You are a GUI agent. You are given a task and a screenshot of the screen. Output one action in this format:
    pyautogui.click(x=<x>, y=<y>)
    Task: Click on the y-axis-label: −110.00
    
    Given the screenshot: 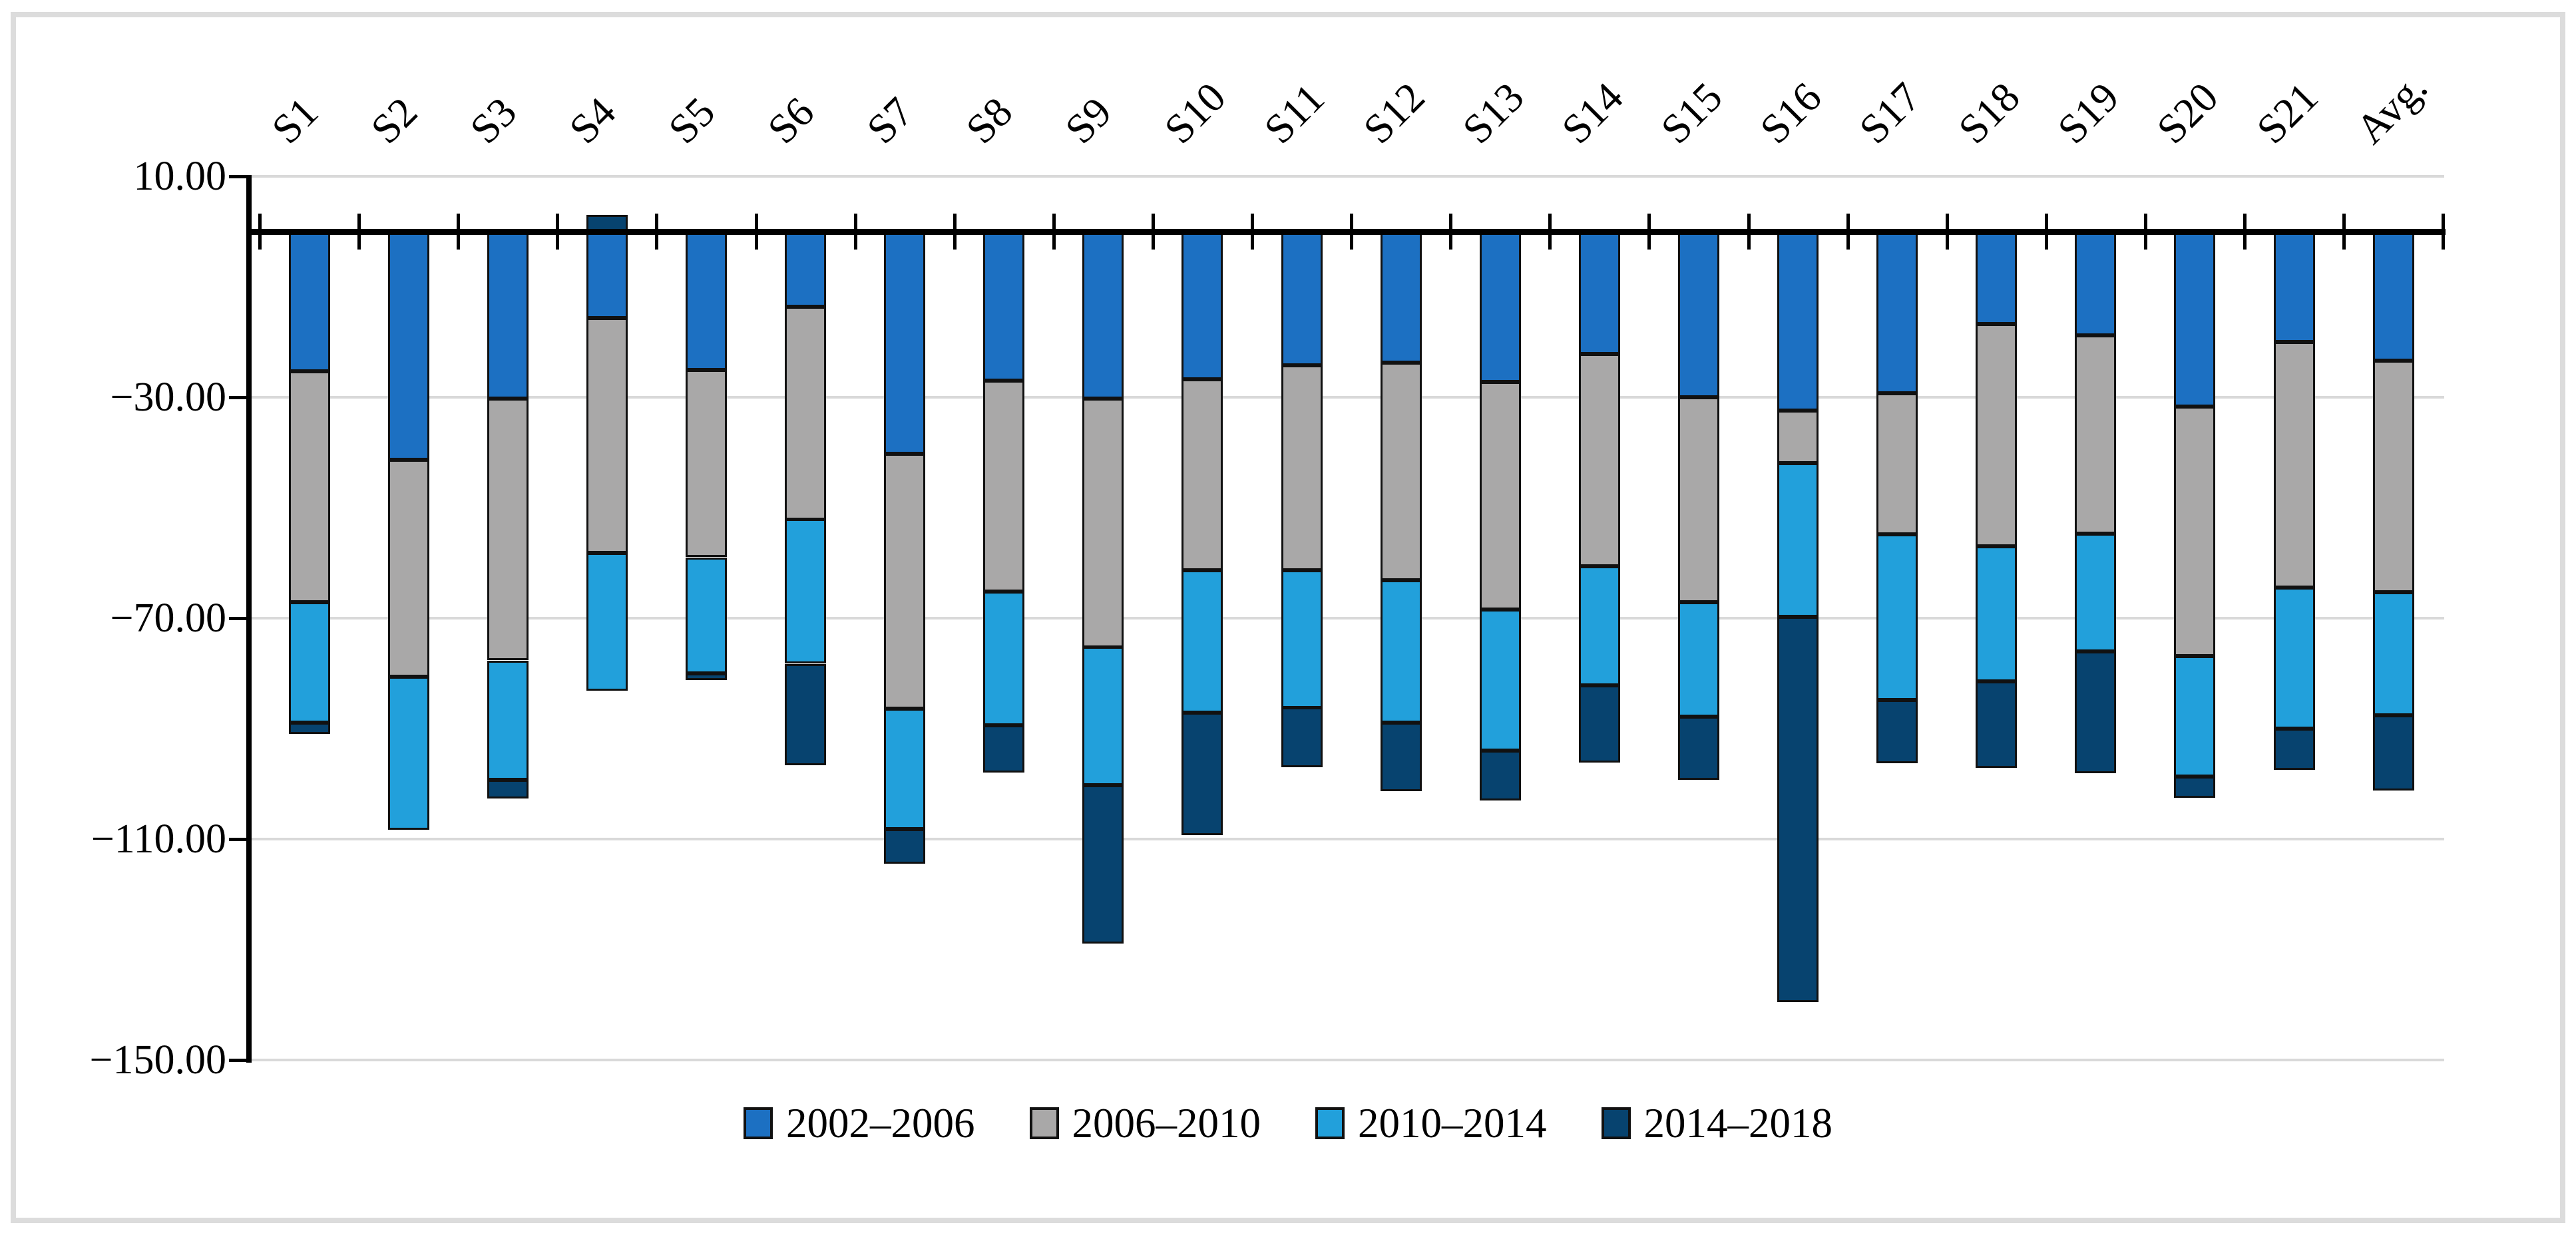 What is the action you would take?
    pyautogui.click(x=158, y=839)
    